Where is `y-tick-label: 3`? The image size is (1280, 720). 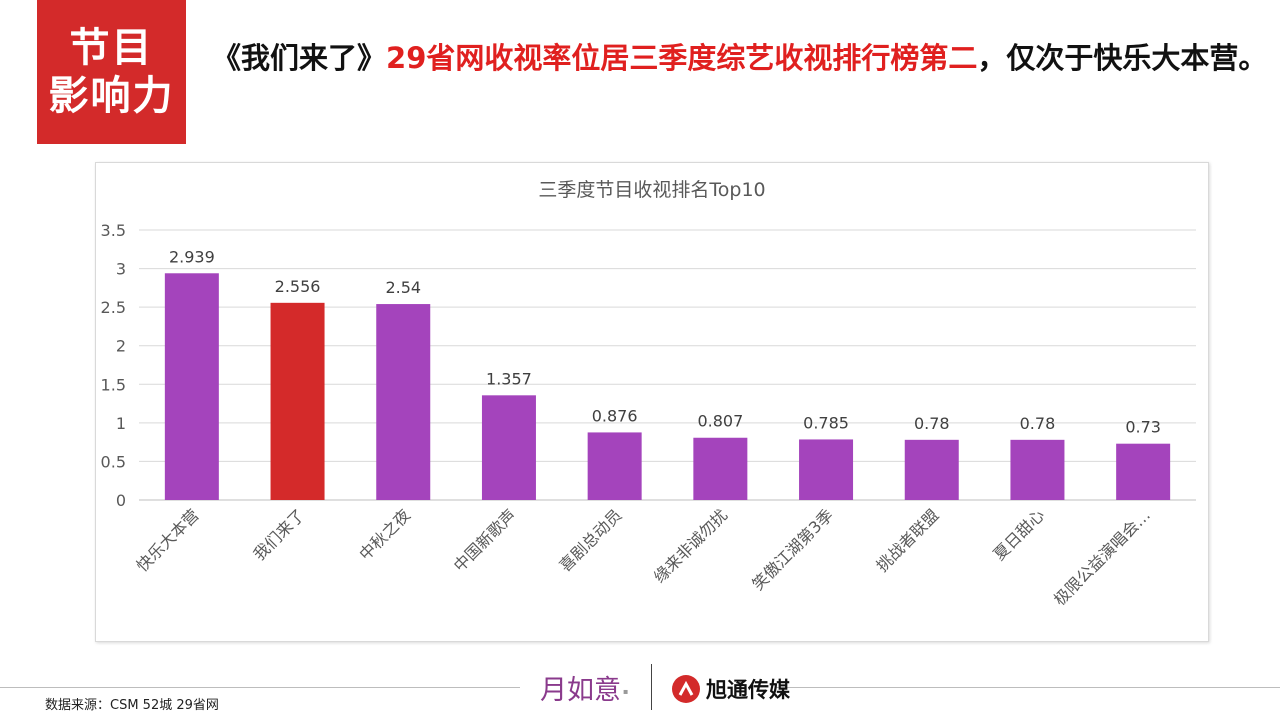
y-tick-label: 3 is located at coordinates (121, 269).